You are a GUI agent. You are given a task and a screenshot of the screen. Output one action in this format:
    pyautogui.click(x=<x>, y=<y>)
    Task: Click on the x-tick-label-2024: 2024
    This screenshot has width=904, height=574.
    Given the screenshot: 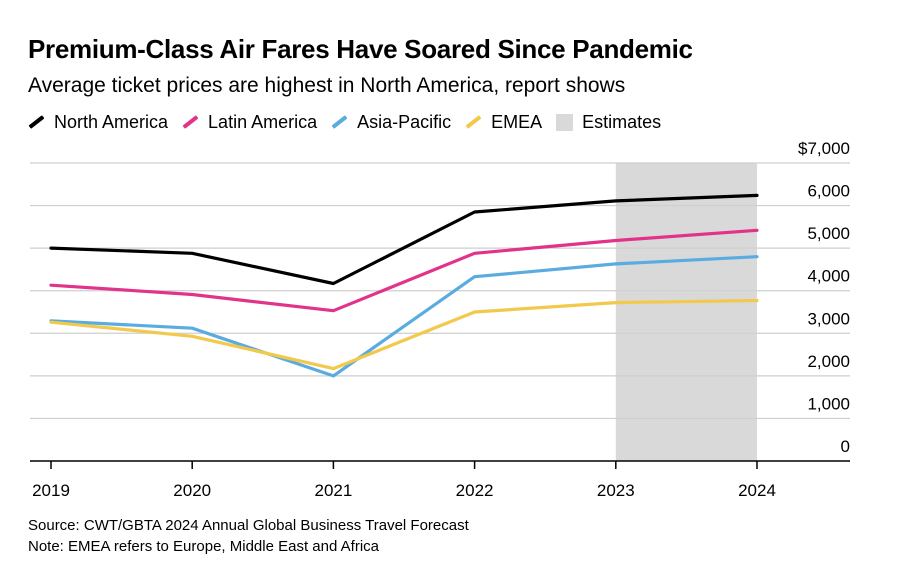 What is the action you would take?
    pyautogui.click(x=757, y=490)
    